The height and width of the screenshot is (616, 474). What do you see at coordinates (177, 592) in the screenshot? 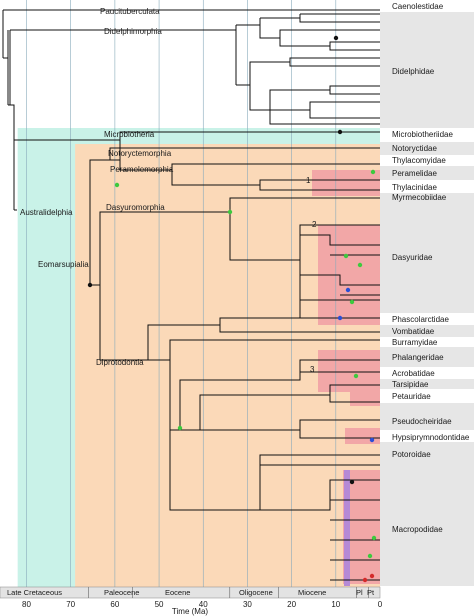
I see `epoch-eocene: Eocene` at bounding box center [177, 592].